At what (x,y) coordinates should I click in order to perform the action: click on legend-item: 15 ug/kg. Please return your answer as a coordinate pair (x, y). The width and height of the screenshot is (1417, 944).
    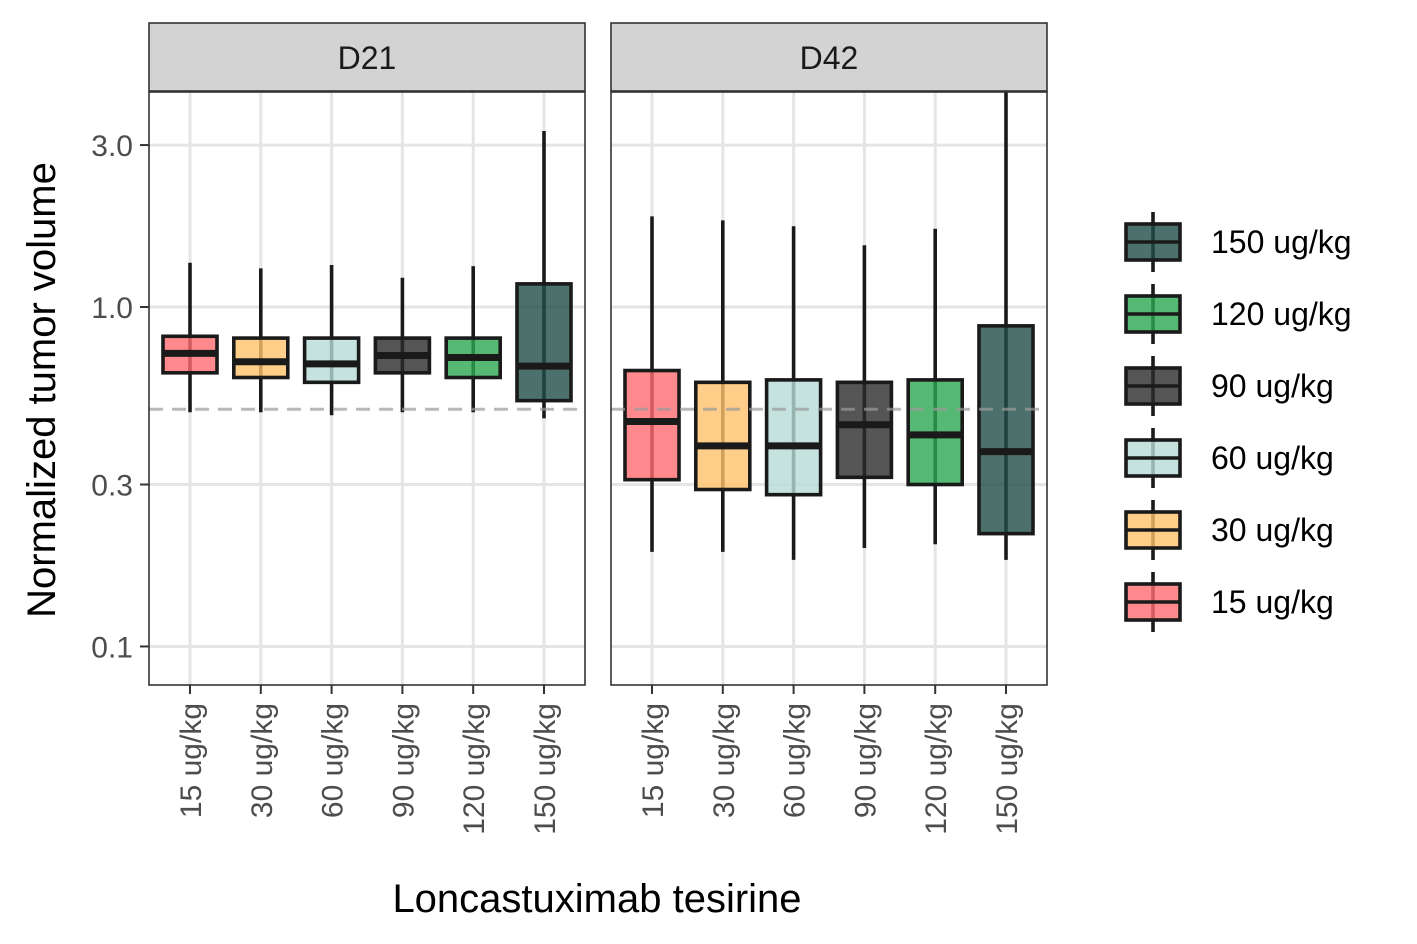
    Looking at the image, I should click on (1229, 602).